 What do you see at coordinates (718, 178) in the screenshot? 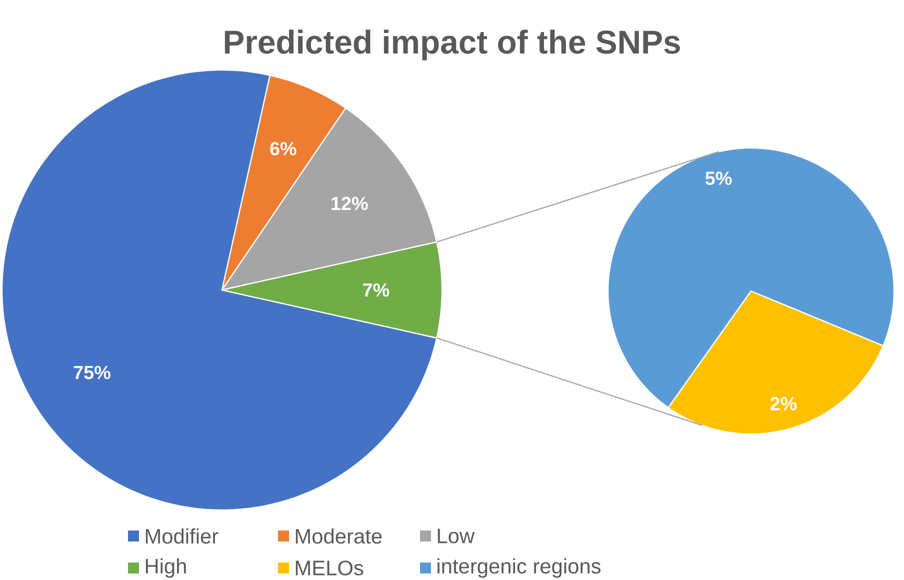
I see `data-label: 5%` at bounding box center [718, 178].